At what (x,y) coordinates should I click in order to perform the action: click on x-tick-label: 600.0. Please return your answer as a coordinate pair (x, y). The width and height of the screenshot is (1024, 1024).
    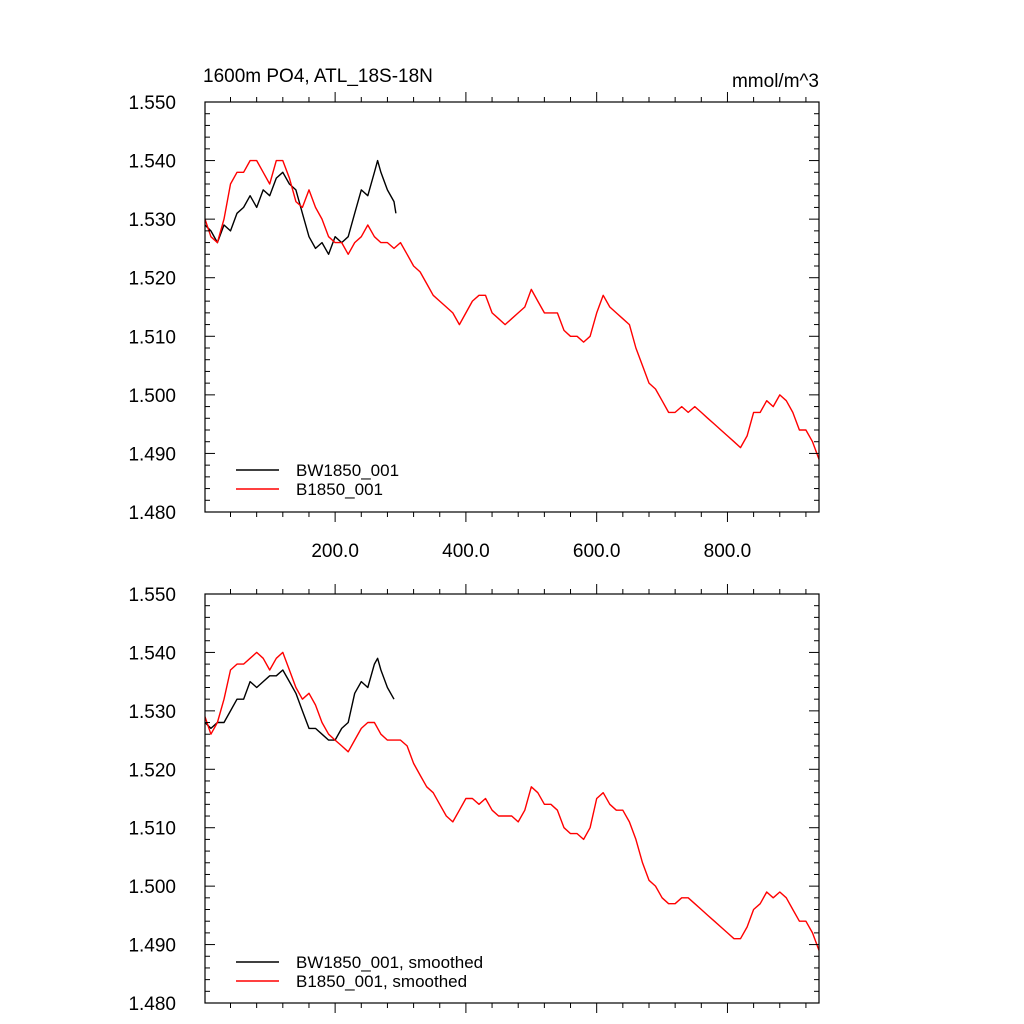
    Looking at the image, I should click on (597, 551).